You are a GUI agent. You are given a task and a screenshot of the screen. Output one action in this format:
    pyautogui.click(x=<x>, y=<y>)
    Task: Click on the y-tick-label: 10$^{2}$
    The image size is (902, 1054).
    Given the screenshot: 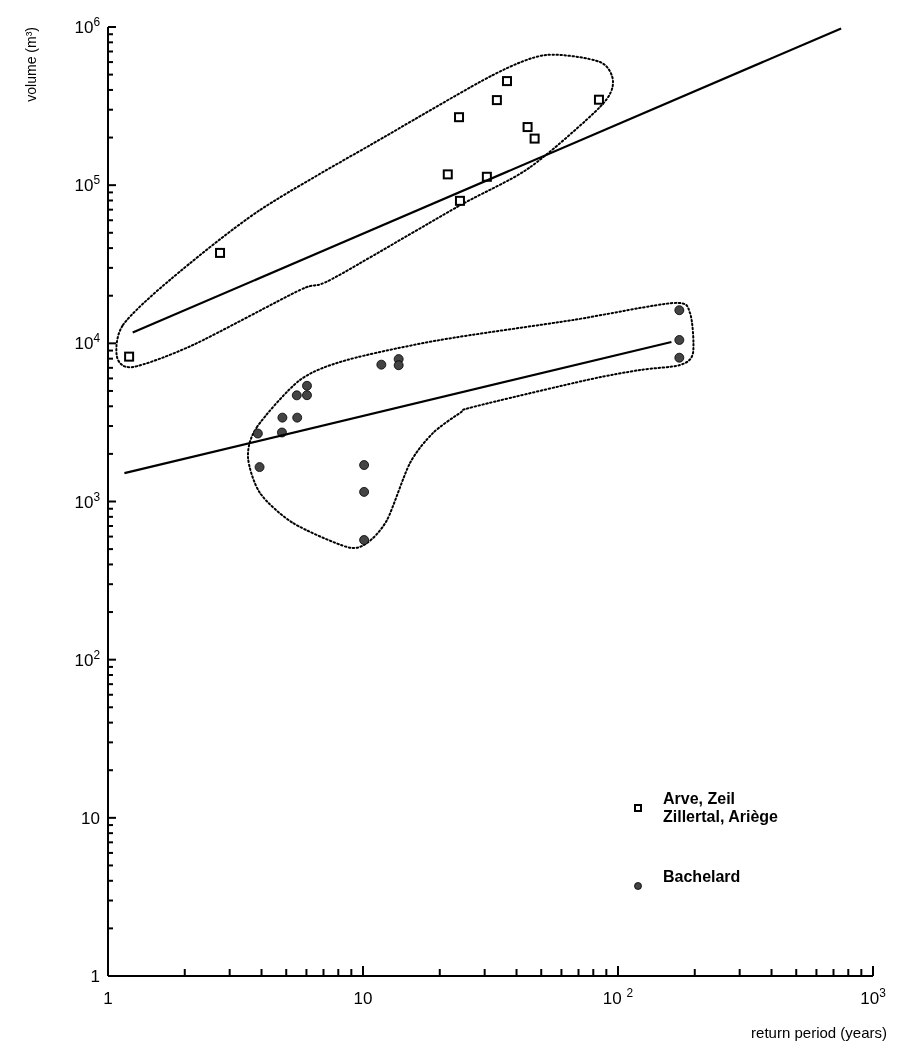 What is the action you would take?
    pyautogui.click(x=87, y=658)
    